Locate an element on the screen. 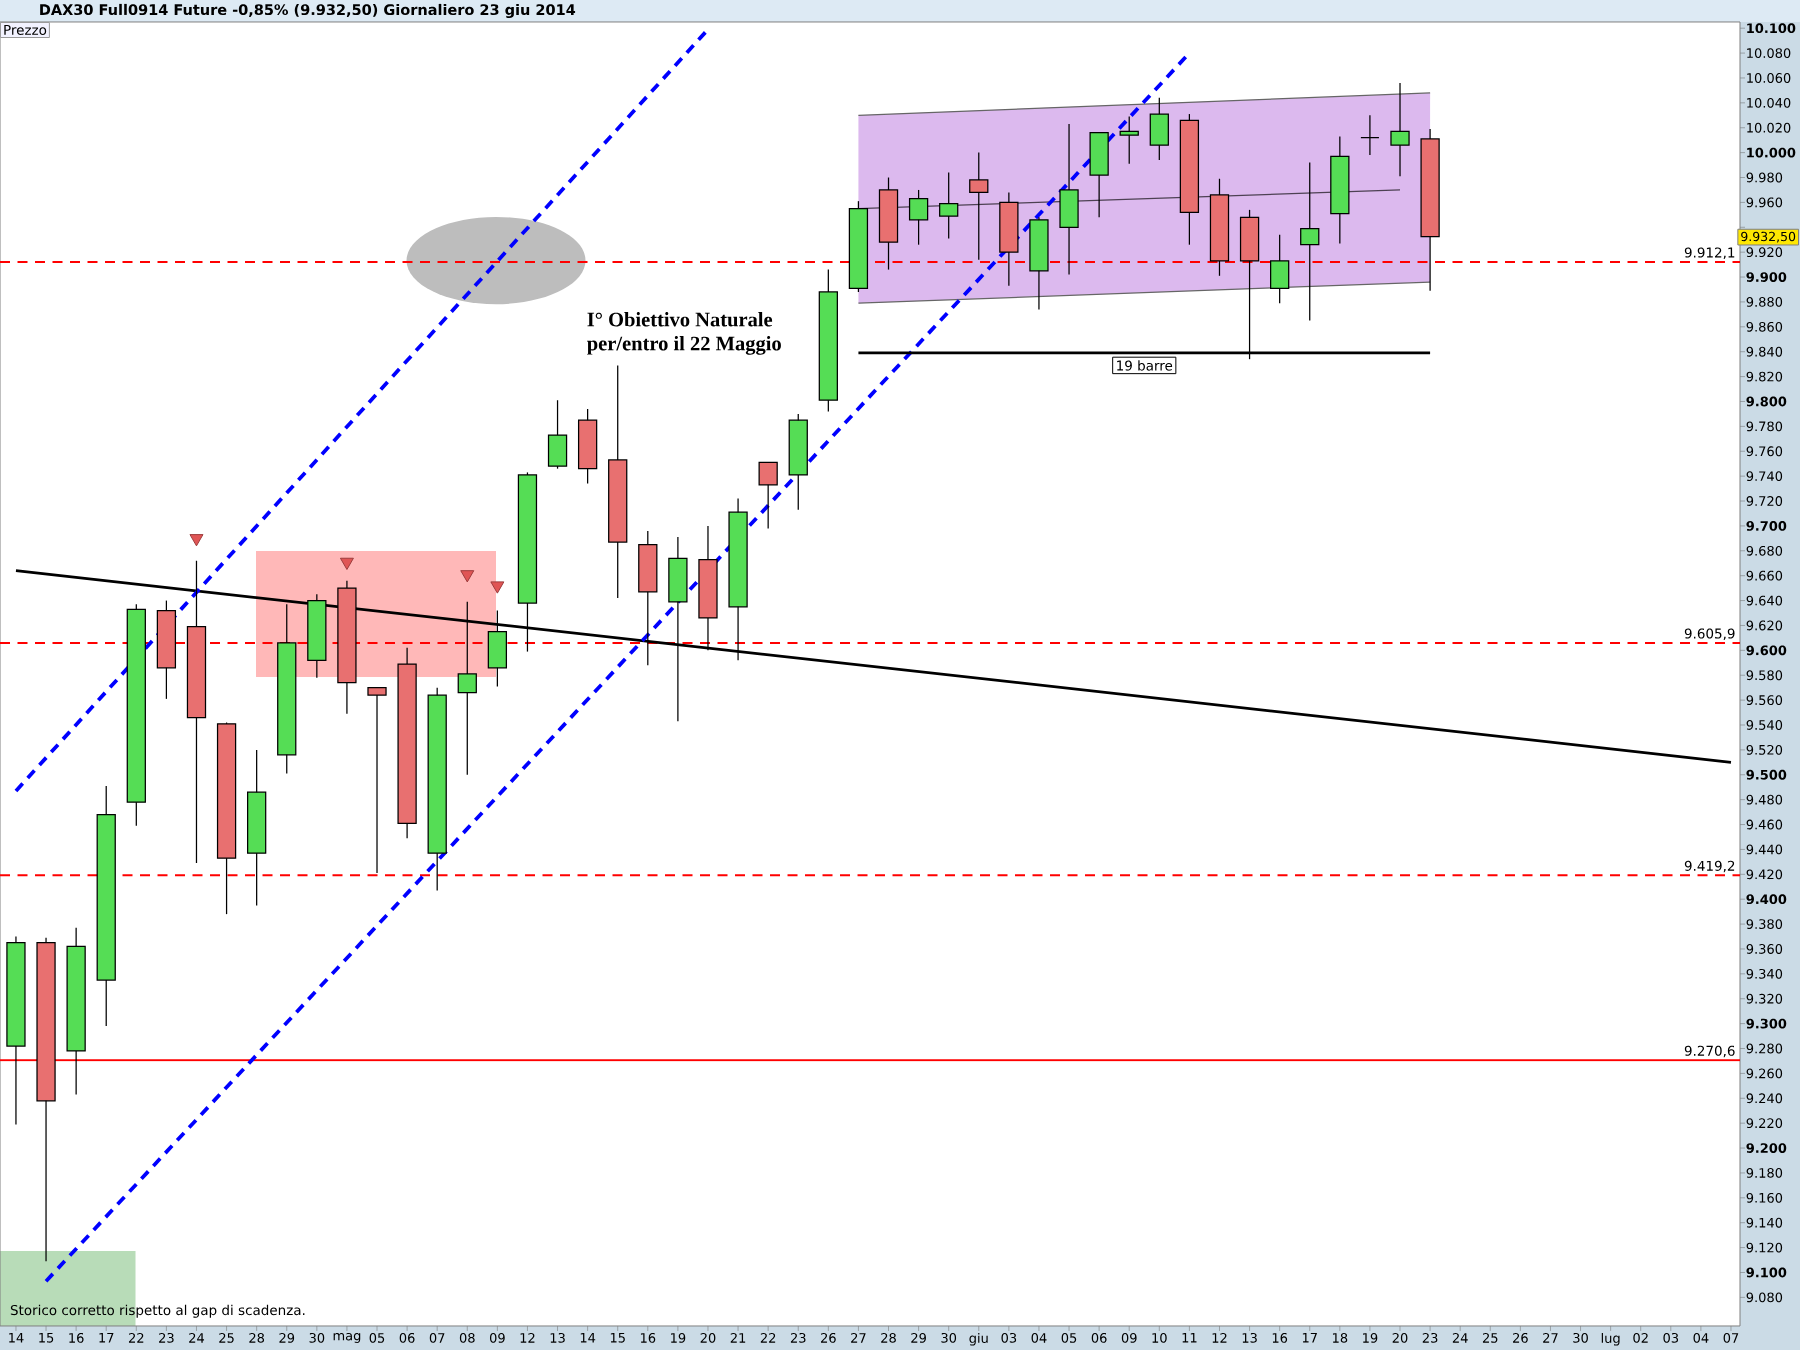  ref-line-label: 9.419,2 is located at coordinates (1709, 866).